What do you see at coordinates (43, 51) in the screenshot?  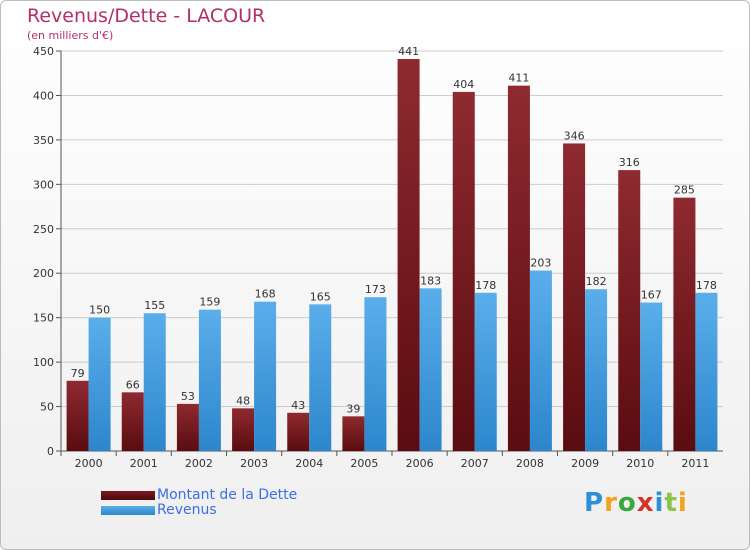 I see `y-tick-label: 450` at bounding box center [43, 51].